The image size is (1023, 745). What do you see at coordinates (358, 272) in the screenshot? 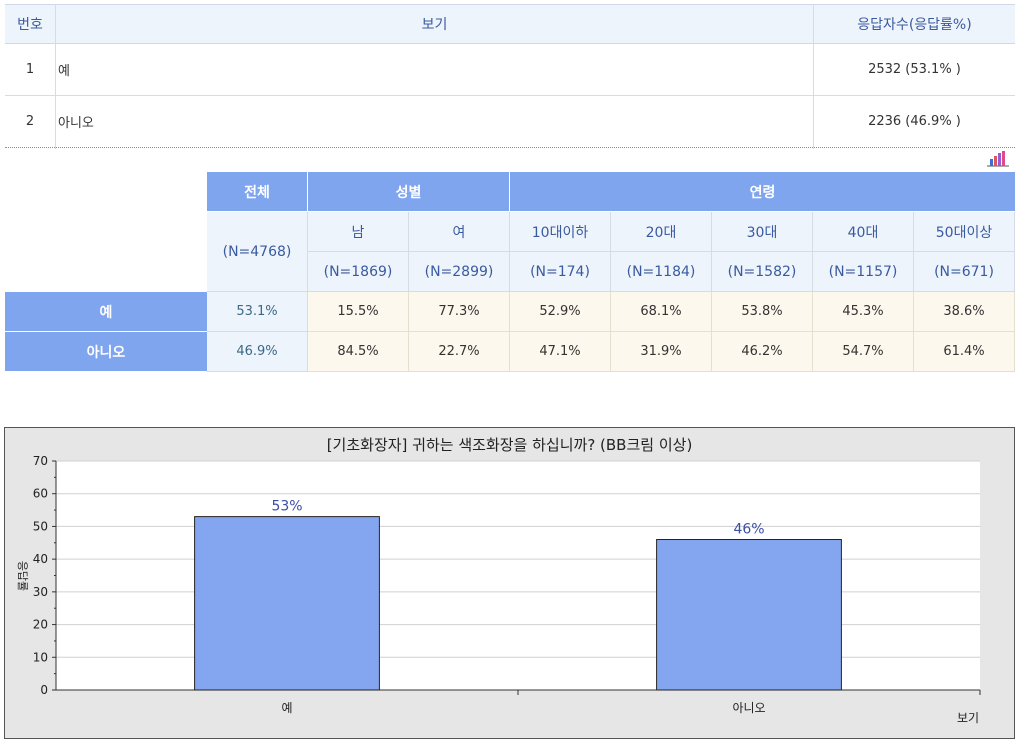
I see `gender-male-n: (N=1869)` at bounding box center [358, 272].